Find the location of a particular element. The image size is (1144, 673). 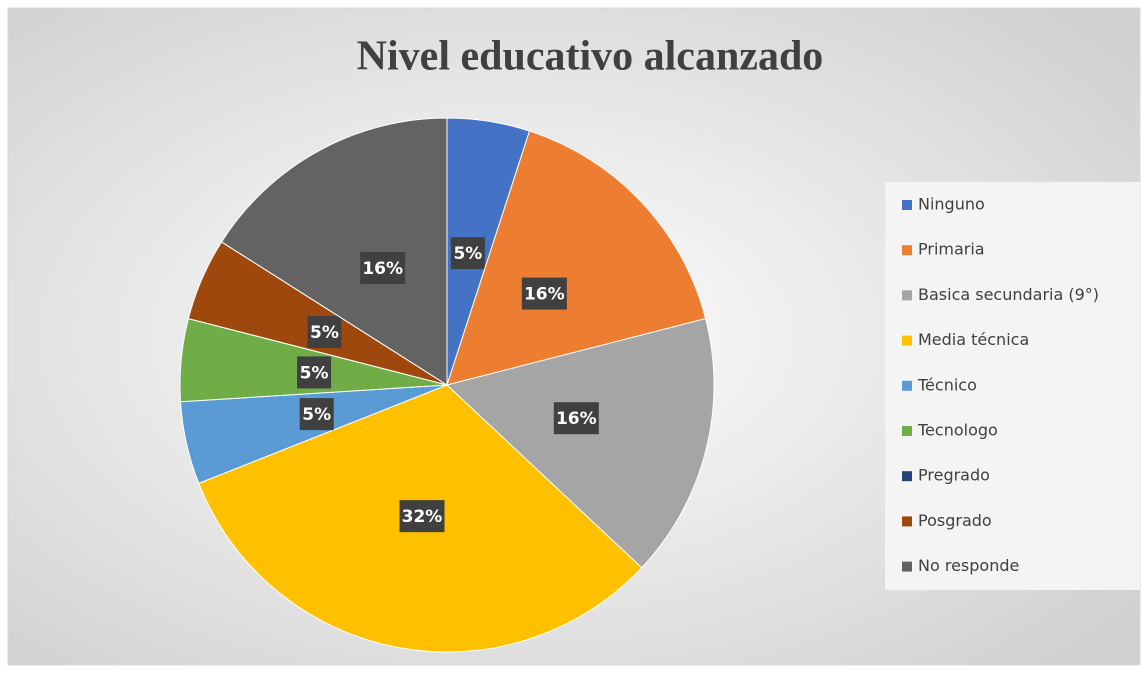

legend-label: Primaria is located at coordinates (951, 249).